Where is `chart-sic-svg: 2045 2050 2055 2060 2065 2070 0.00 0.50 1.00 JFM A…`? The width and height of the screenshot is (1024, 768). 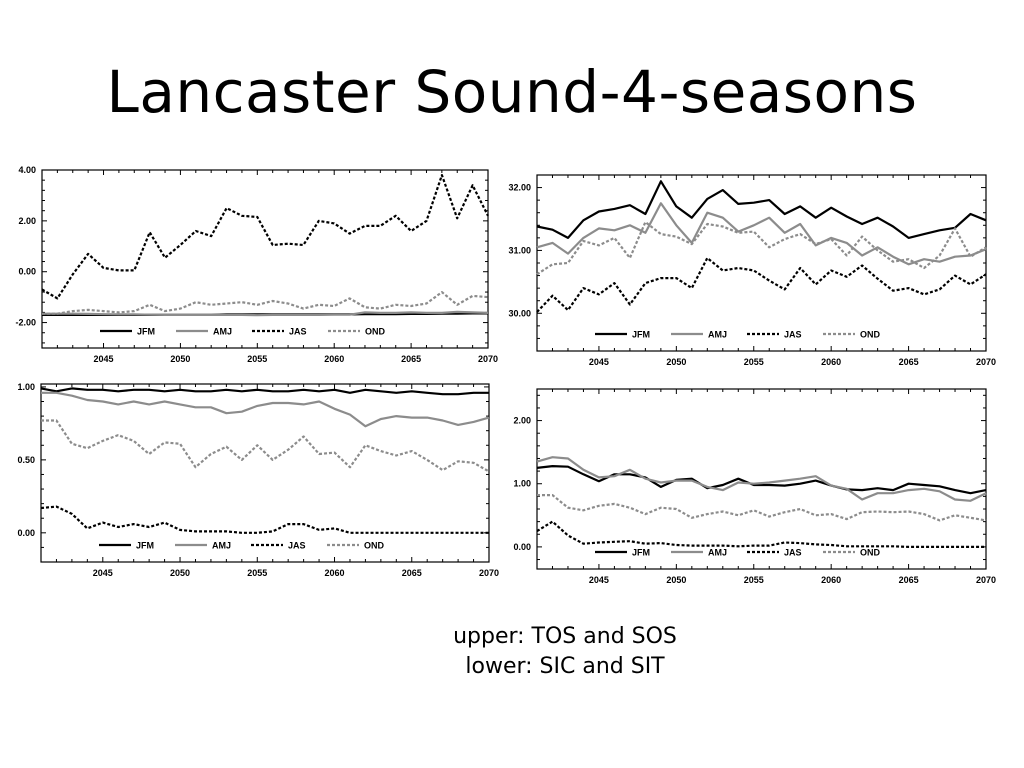 chart-sic-svg: 2045 2050 2055 2060 2065 2070 0.00 0.50 1.00 JFM A… is located at coordinates (258, 480).